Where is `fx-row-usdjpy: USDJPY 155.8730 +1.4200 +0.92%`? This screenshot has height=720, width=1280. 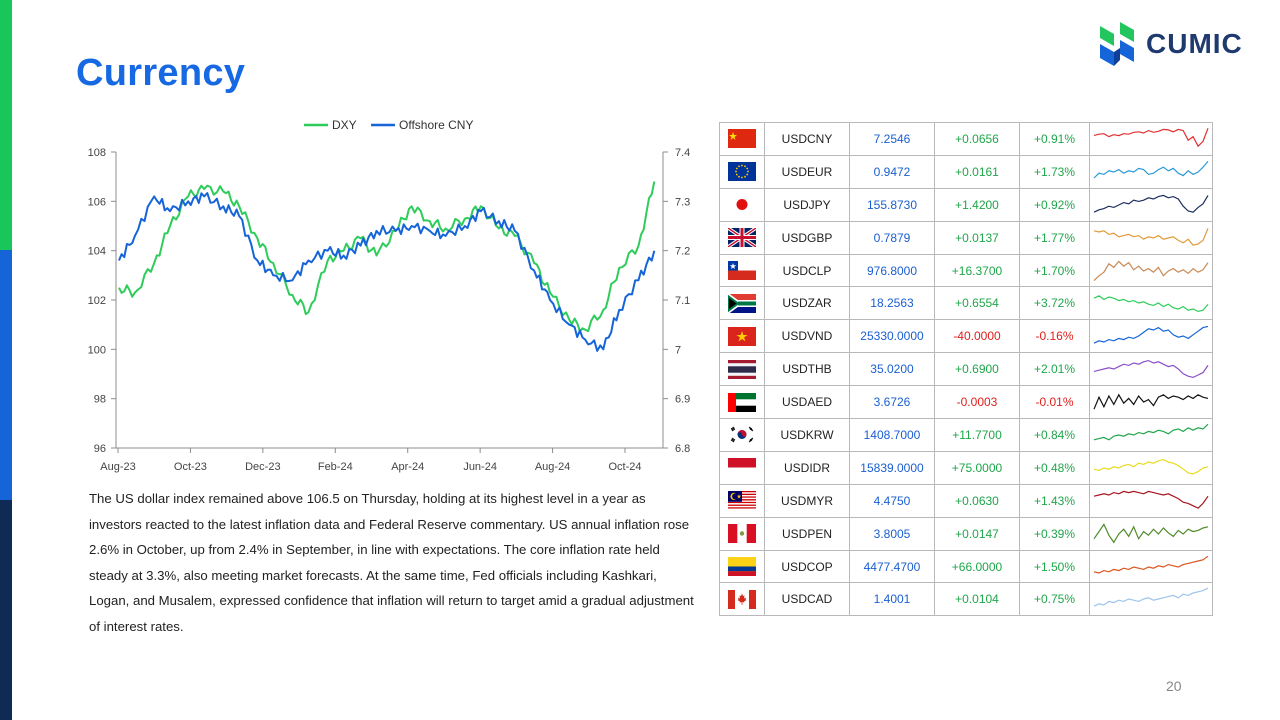 fx-row-usdjpy: USDJPY 155.8730 +1.4200 +0.92% is located at coordinates (966, 204).